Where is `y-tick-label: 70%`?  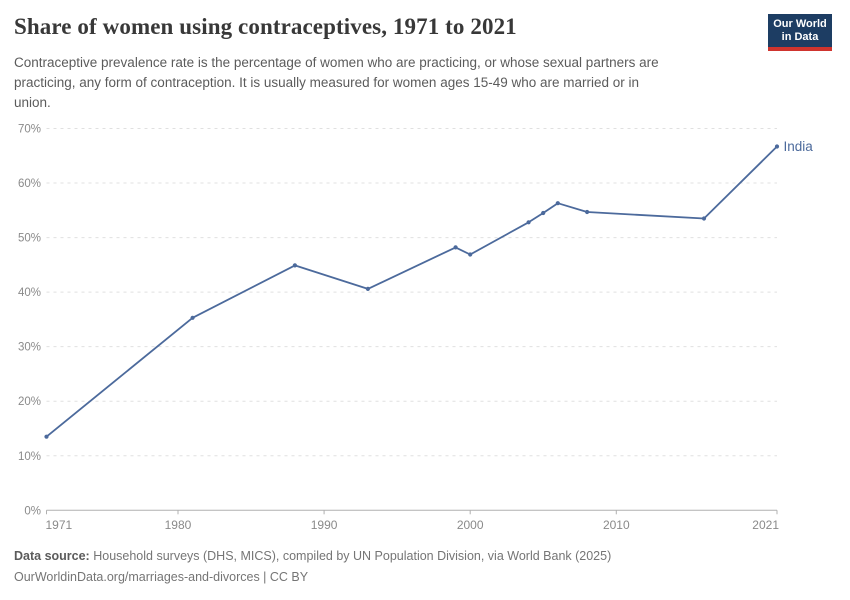 y-tick-label: 70% is located at coordinates (29, 130).